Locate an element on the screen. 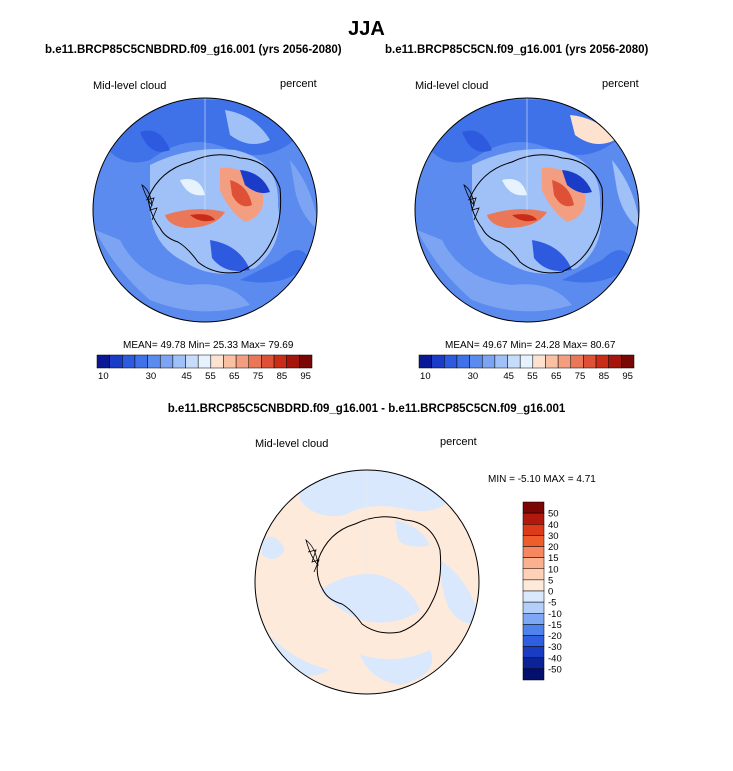 This screenshot has height=771, width=733. colorbar3-tick-label: 30 is located at coordinates (553, 536).